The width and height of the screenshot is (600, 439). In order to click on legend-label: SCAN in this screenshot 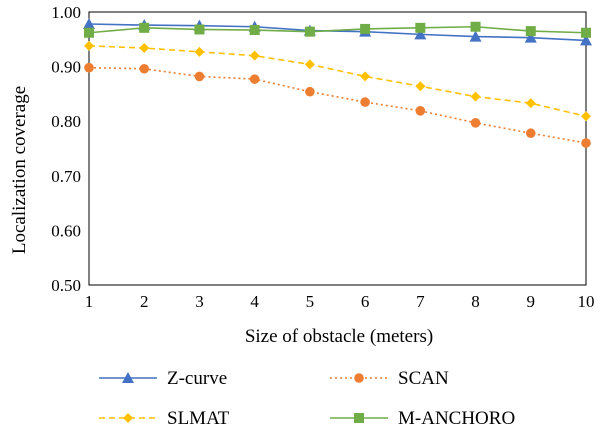, I will do `click(423, 378)`.